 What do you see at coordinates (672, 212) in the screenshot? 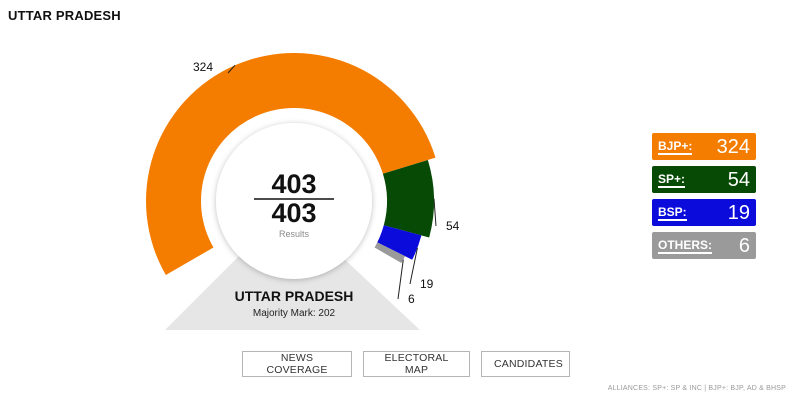
I see `legend-label-bsp: BSP:` at bounding box center [672, 212].